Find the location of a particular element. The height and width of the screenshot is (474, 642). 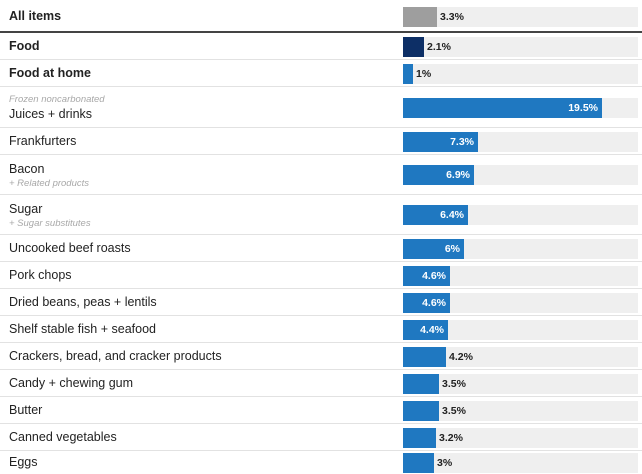

row-pre-label: Frozen noncarbonated is located at coordinates (57, 99).